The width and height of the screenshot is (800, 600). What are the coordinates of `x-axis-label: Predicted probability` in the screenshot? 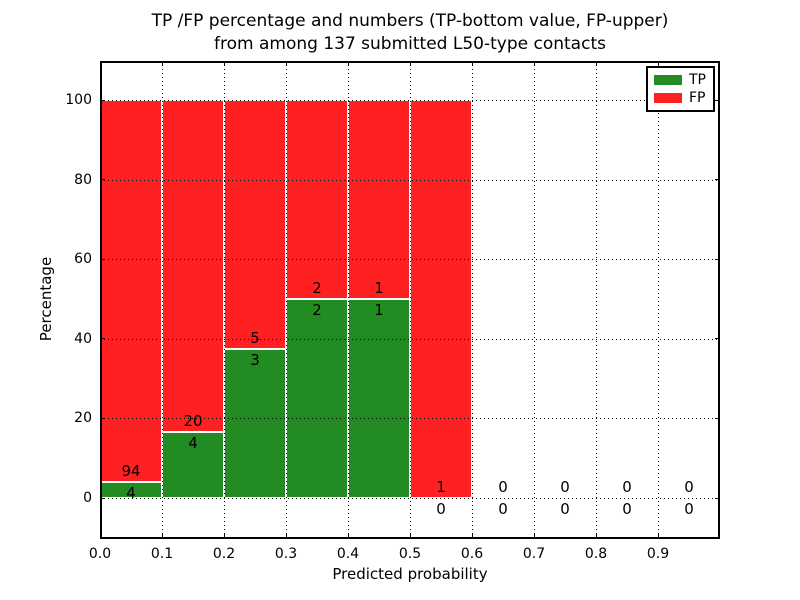 It's located at (410, 574).